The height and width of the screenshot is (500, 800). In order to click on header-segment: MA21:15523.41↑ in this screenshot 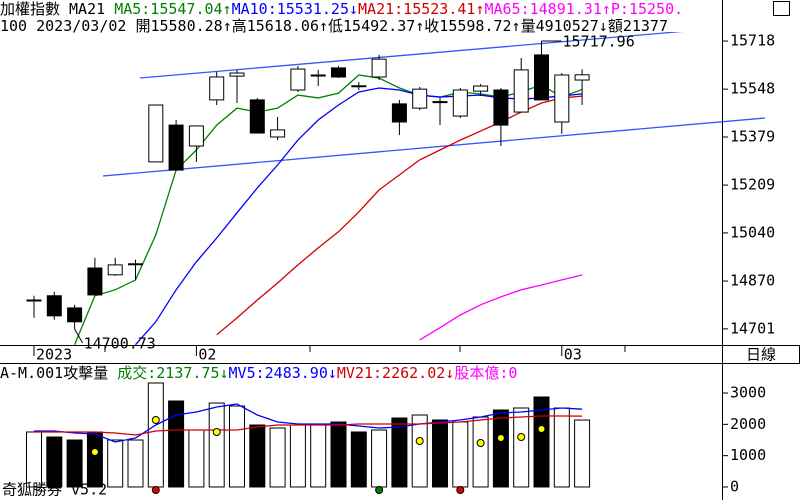, I will do `click(421, 9)`.